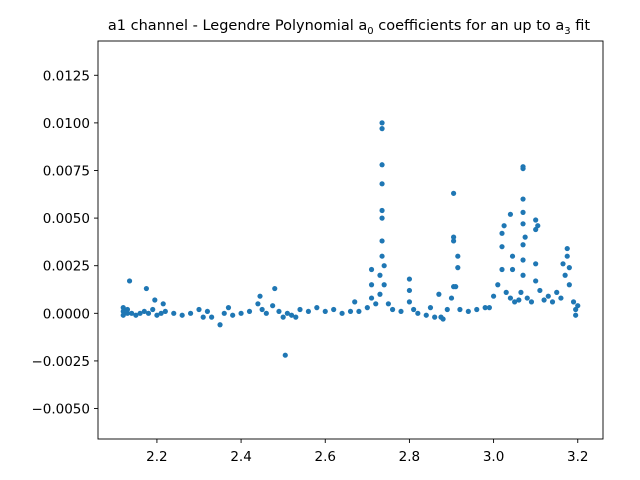 This screenshot has height=480, width=640. What do you see at coordinates (370, 31) in the screenshot?
I see `chart-title-subscript-1: 0` at bounding box center [370, 31].